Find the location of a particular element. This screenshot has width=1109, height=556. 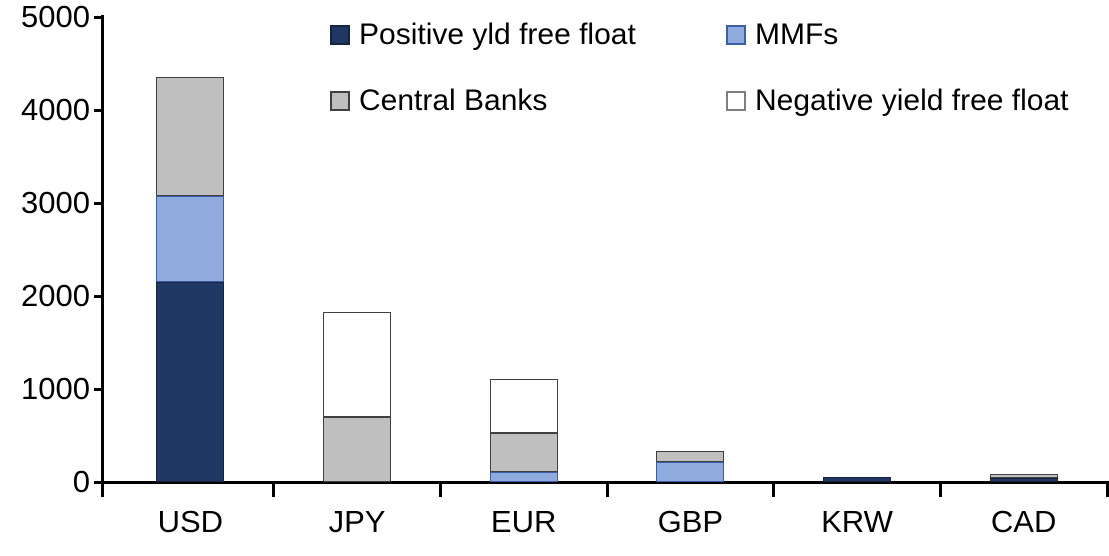

y-tick-label: 3000 is located at coordinates (55, 202).